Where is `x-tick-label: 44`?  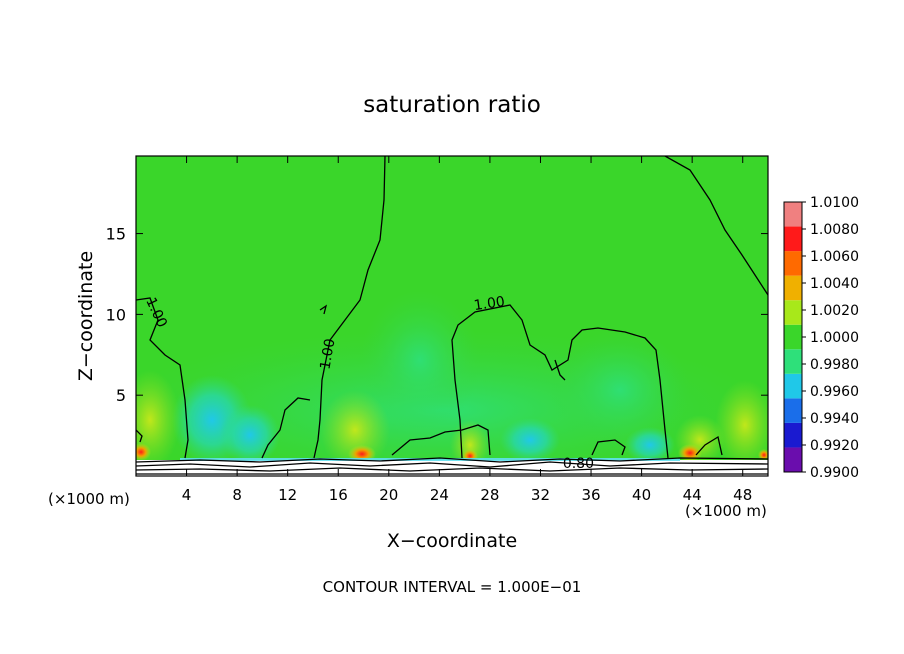
x-tick-label: 44 is located at coordinates (692, 495).